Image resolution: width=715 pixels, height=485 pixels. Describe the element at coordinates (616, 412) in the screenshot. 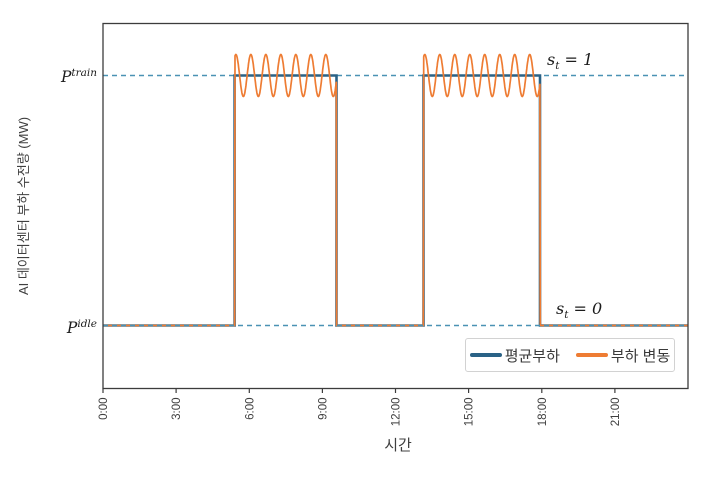

I see `x-tick-label: 21:00` at that location.